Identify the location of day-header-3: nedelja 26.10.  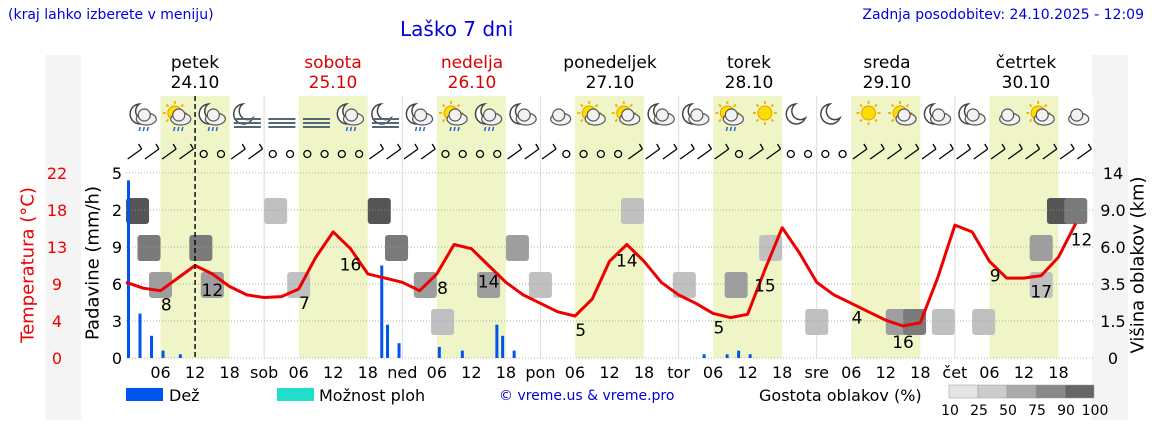
(472, 73).